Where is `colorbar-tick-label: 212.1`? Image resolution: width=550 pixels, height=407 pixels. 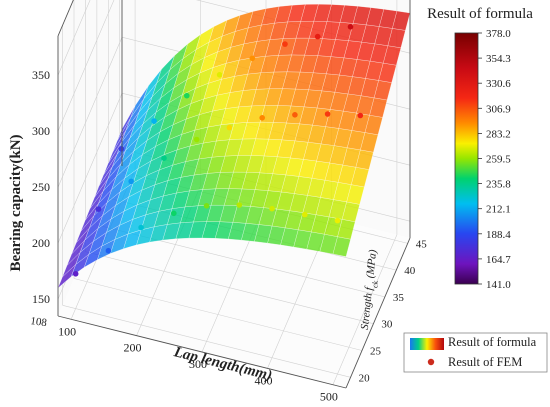
colorbar-tick-label: 212.1 is located at coordinates (498, 210).